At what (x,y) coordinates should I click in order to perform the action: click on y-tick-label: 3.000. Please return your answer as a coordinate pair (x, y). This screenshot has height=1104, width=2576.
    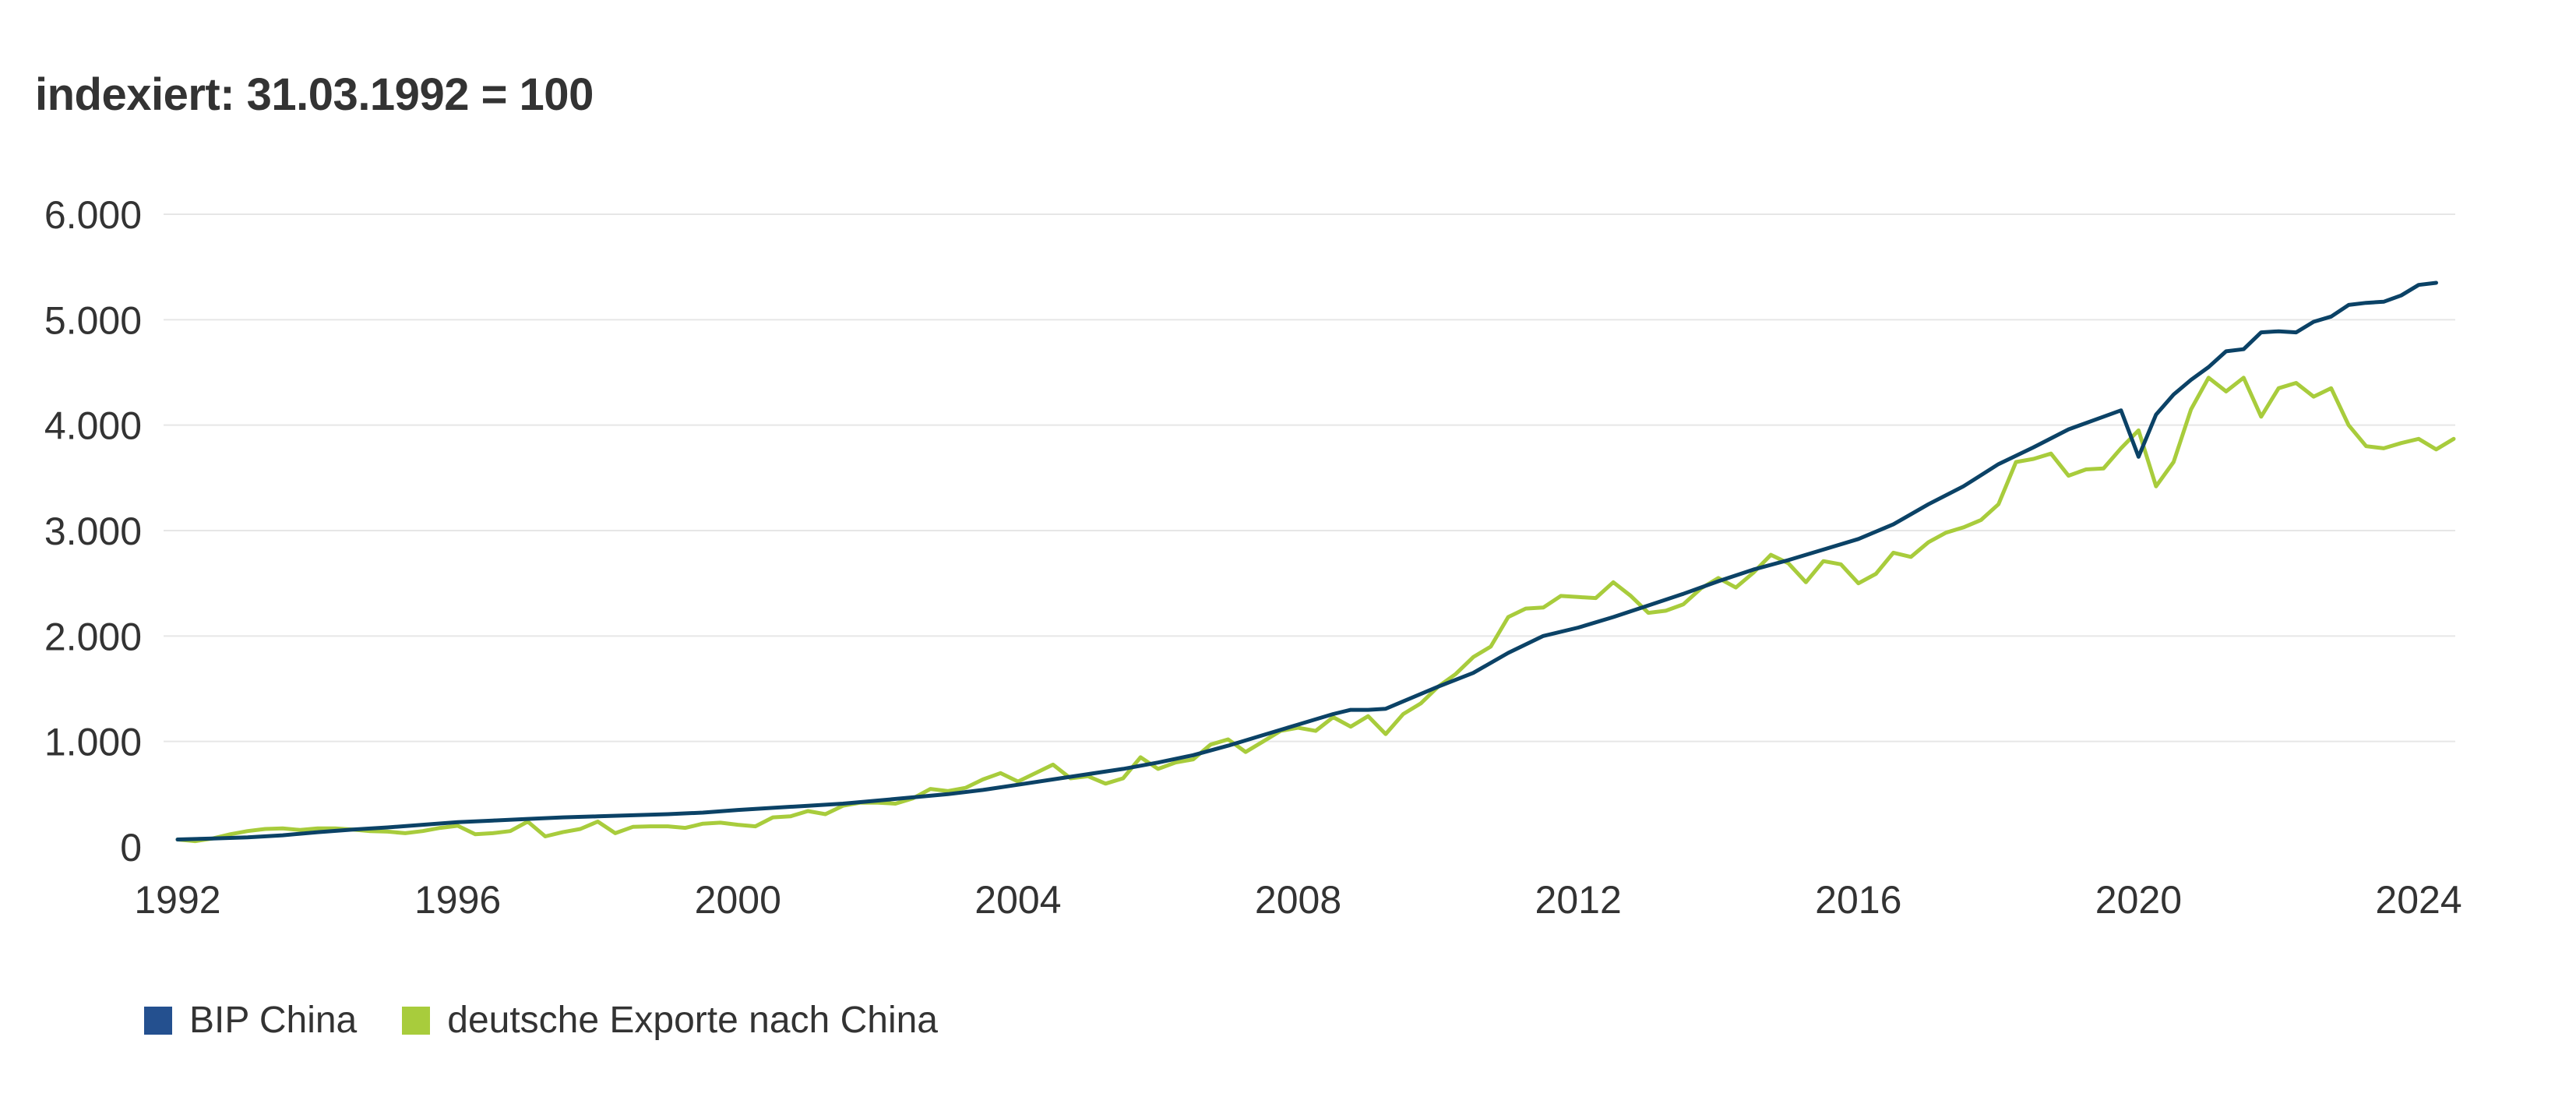
    Looking at the image, I should click on (93, 531).